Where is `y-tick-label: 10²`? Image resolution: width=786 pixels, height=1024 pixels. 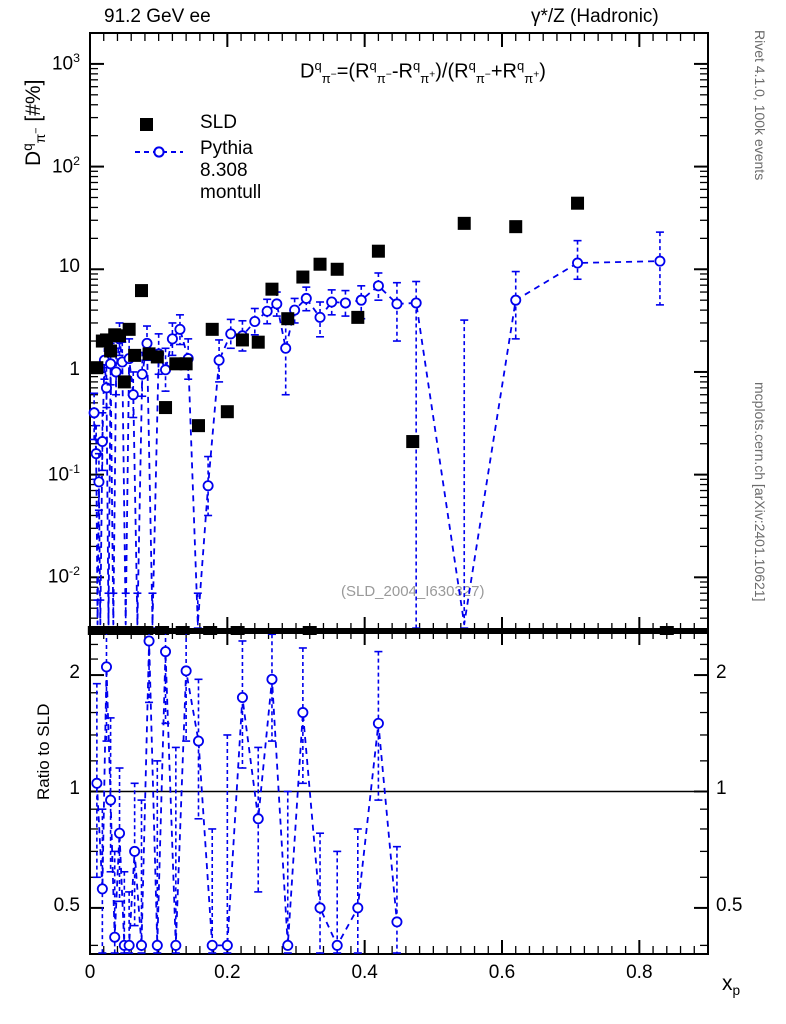 y-tick-label: 10² is located at coordinates (65, 165).